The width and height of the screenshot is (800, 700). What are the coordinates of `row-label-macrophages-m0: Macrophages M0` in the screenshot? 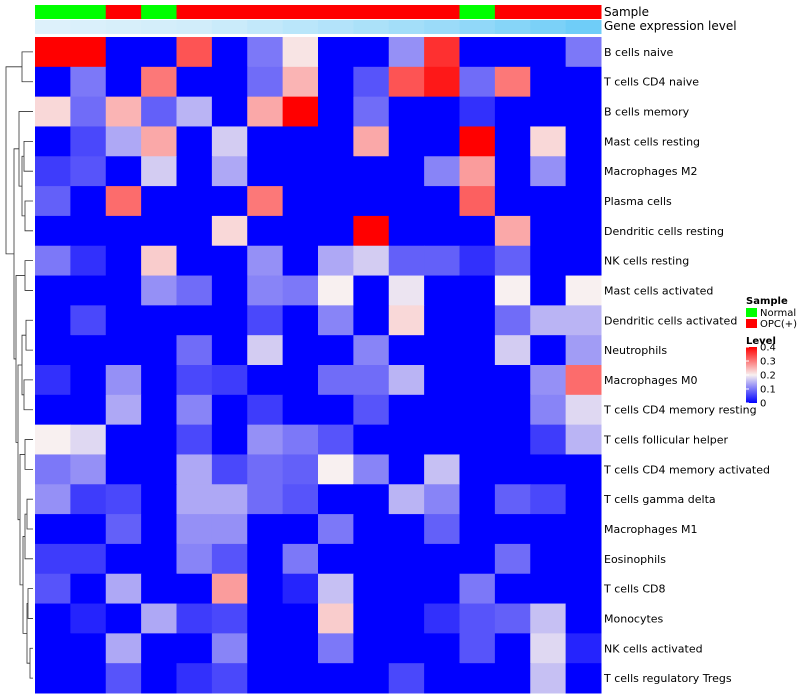 It's located at (650, 380).